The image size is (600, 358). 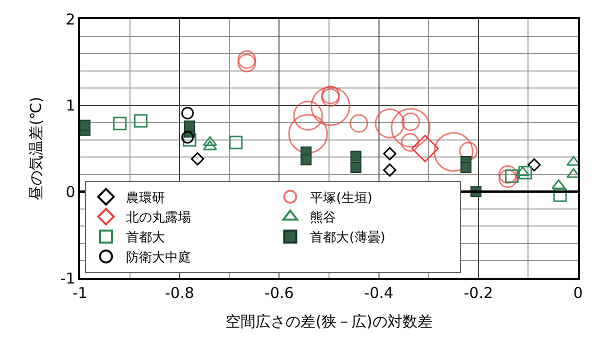 What do you see at coordinates (348, 238) in the screenshot?
I see `legend-label: 首都大(薄曇)` at bounding box center [348, 238].